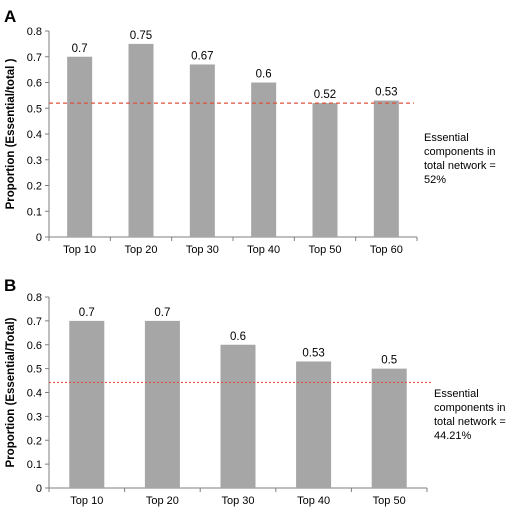 This screenshot has width=517, height=512. What do you see at coordinates (11, 392) in the screenshot?
I see `y-axis-label: Proportion (Essential/Total)` at bounding box center [11, 392].